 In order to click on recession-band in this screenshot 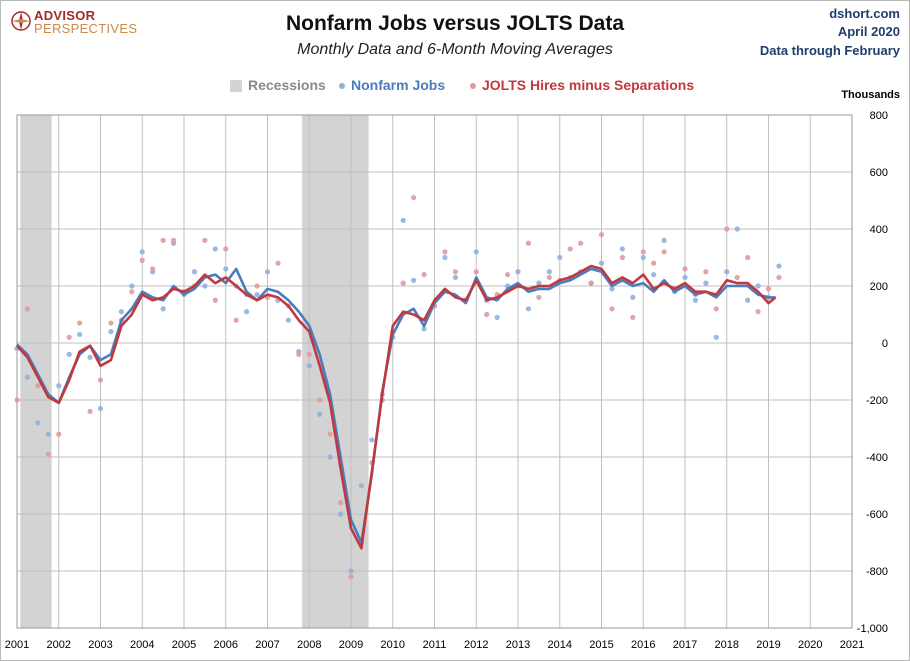, I will do `click(335, 371)`.